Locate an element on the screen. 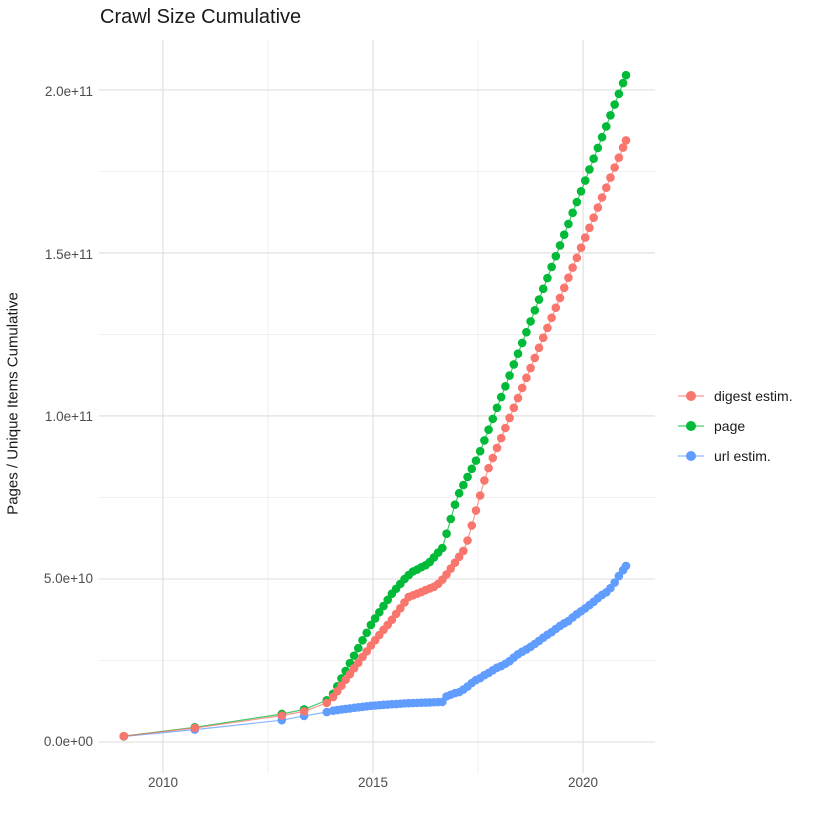  y-tick-label-3: 1.5e+11 is located at coordinates (68, 254).